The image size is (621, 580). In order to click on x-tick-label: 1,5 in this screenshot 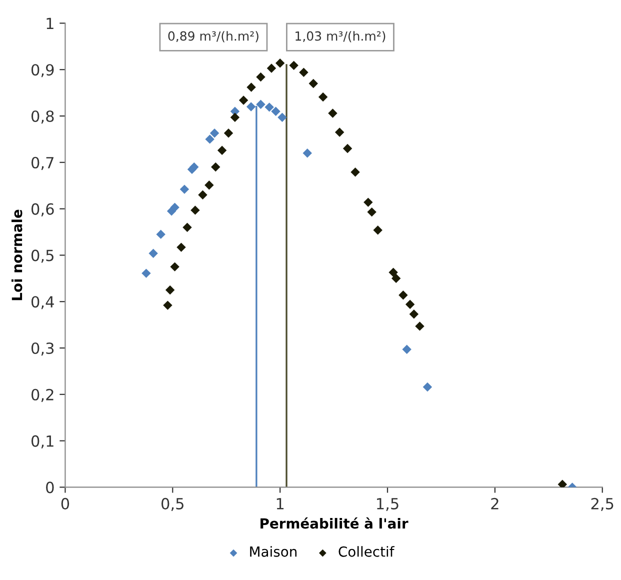, I will do `click(387, 504)`.